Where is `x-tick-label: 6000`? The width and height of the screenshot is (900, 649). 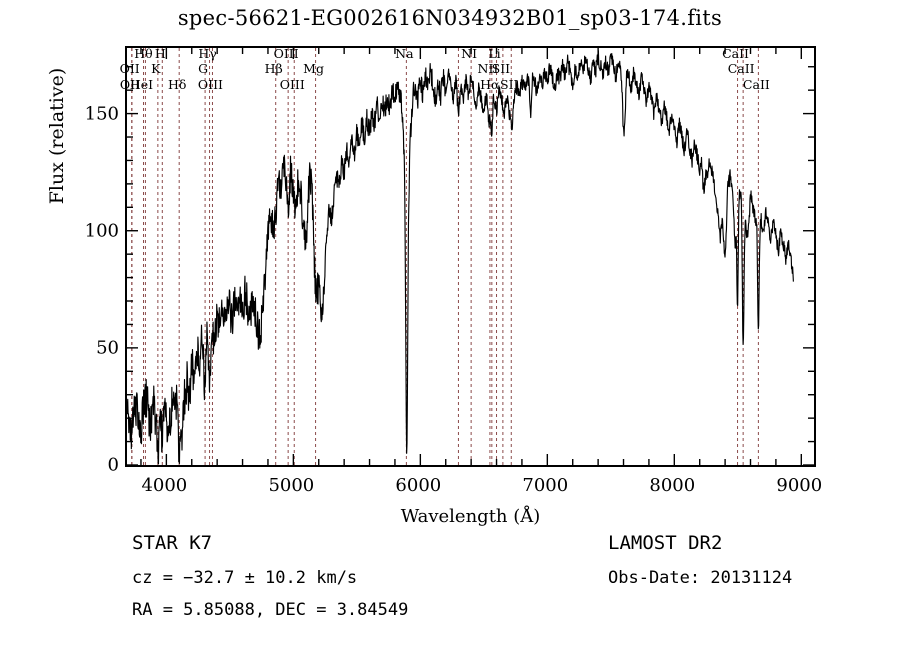
x-tick-label: 6000 is located at coordinates (418, 485).